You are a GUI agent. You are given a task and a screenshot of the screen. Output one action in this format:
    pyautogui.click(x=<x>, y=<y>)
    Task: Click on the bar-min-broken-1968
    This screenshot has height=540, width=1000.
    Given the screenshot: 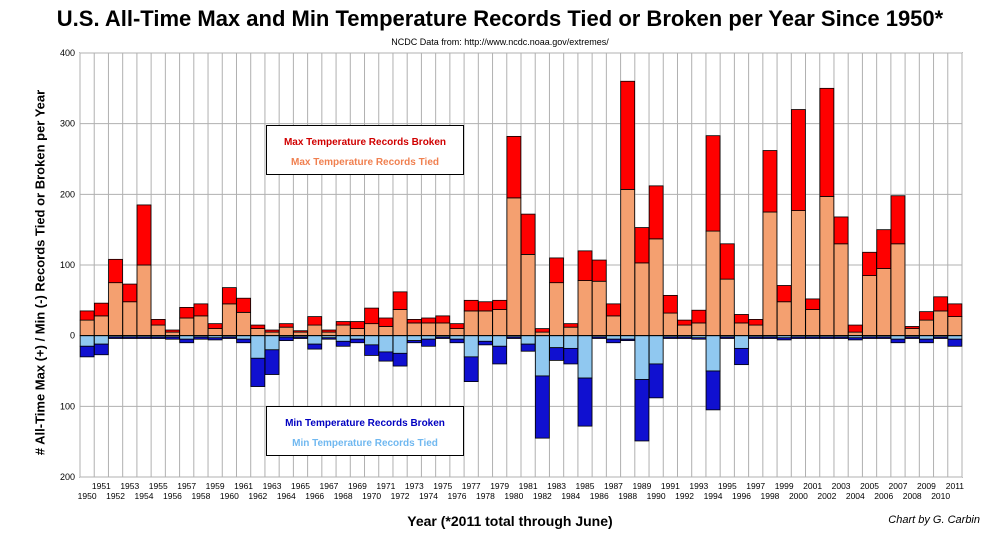 What is the action you would take?
    pyautogui.click(x=343, y=343)
    